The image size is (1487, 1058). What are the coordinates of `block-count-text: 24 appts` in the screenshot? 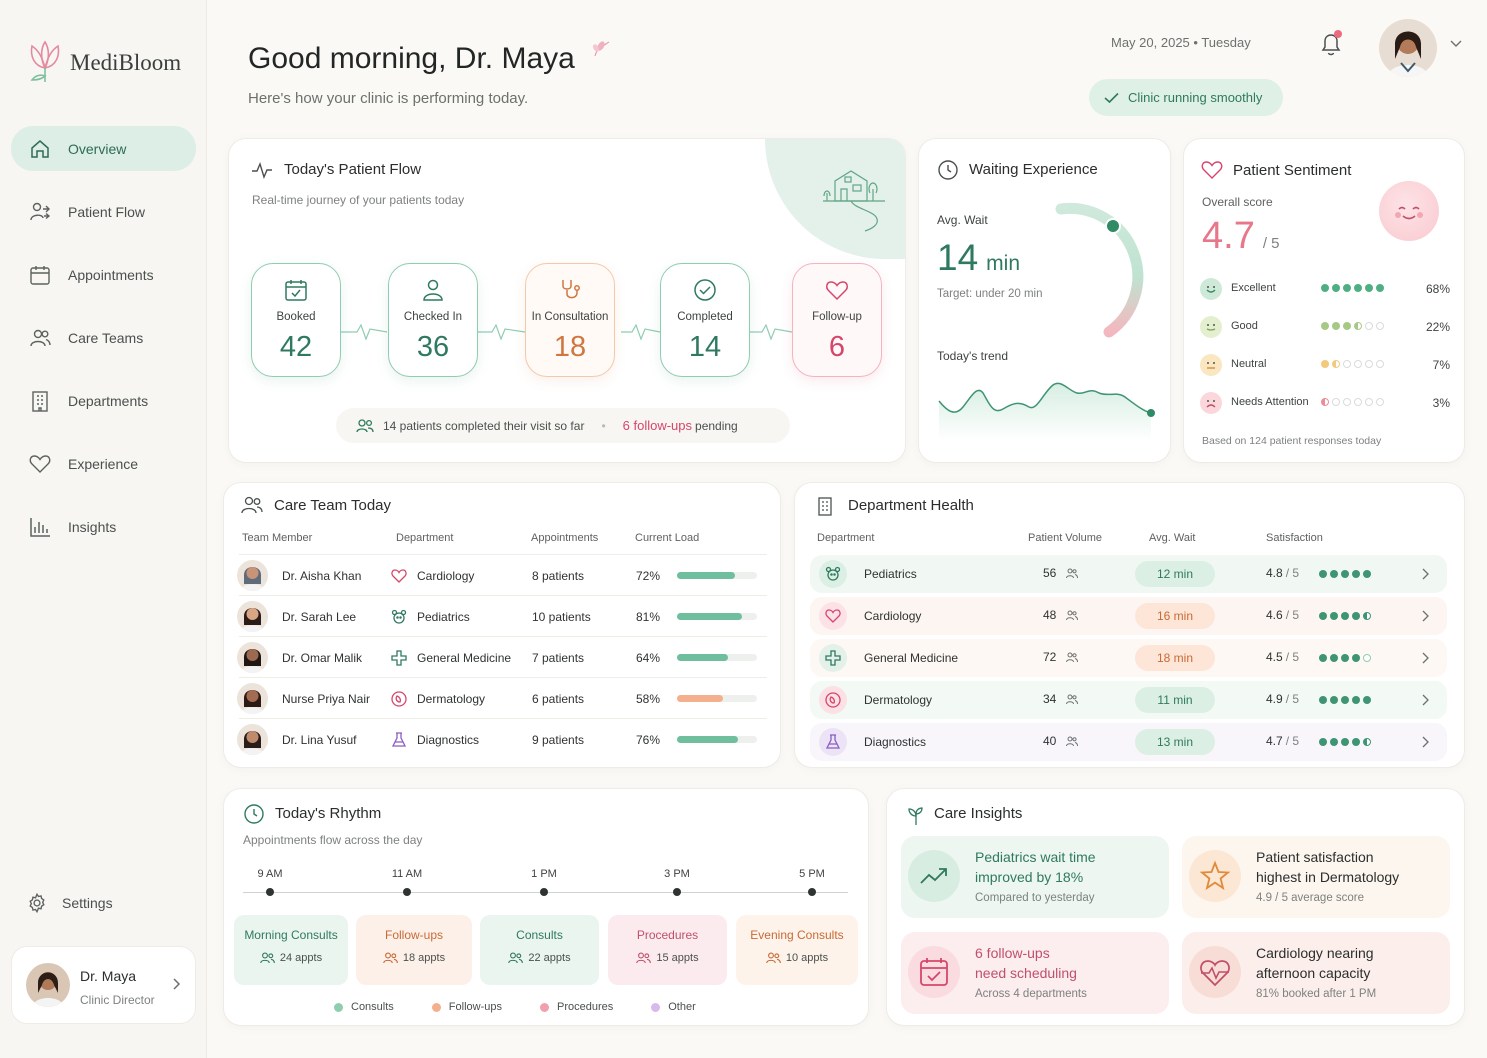 It's located at (301, 958).